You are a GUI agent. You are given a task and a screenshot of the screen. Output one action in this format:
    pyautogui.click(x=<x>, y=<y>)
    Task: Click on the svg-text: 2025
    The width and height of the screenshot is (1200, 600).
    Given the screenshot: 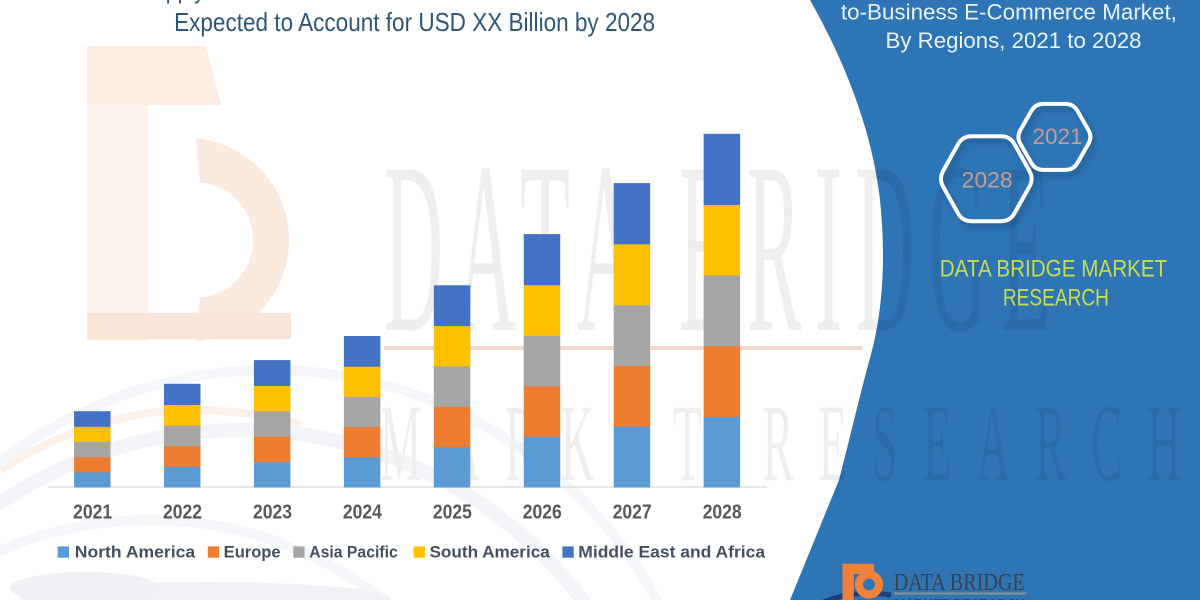 What is the action you would take?
    pyautogui.click(x=452, y=512)
    